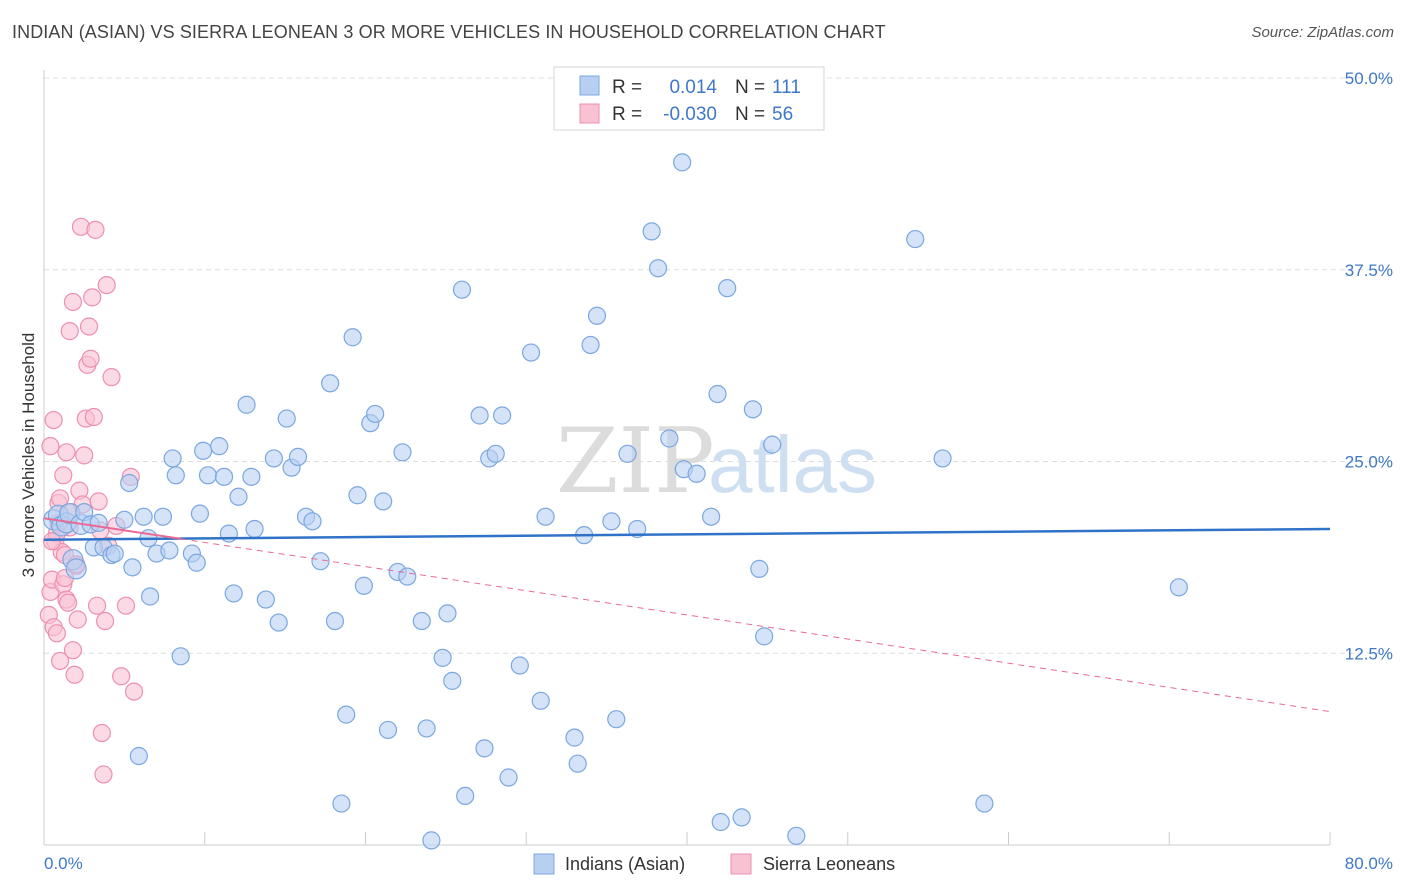  I want to click on series-legend: Indians (Asian) Sierra Leoneans, so click(714, 864).